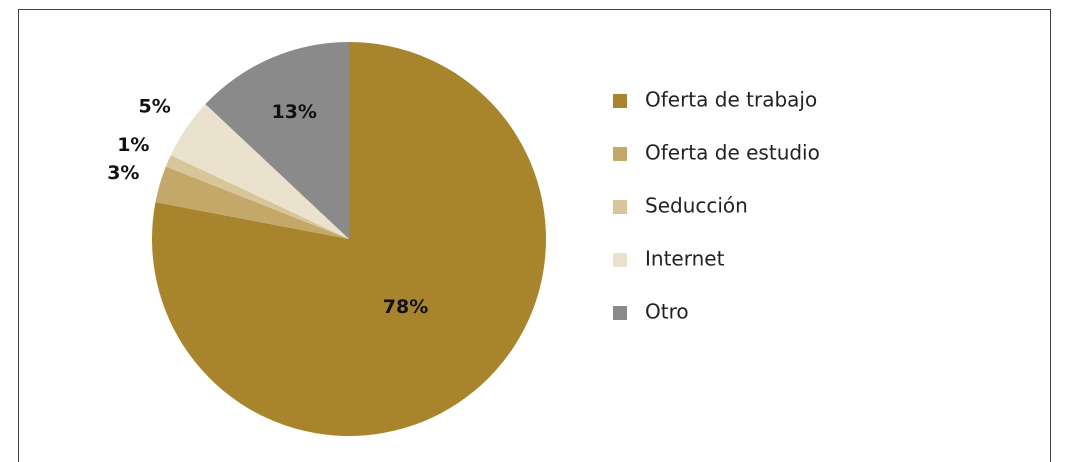 The image size is (1068, 462). What do you see at coordinates (405, 307) in the screenshot?
I see `data-label: 78%` at bounding box center [405, 307].